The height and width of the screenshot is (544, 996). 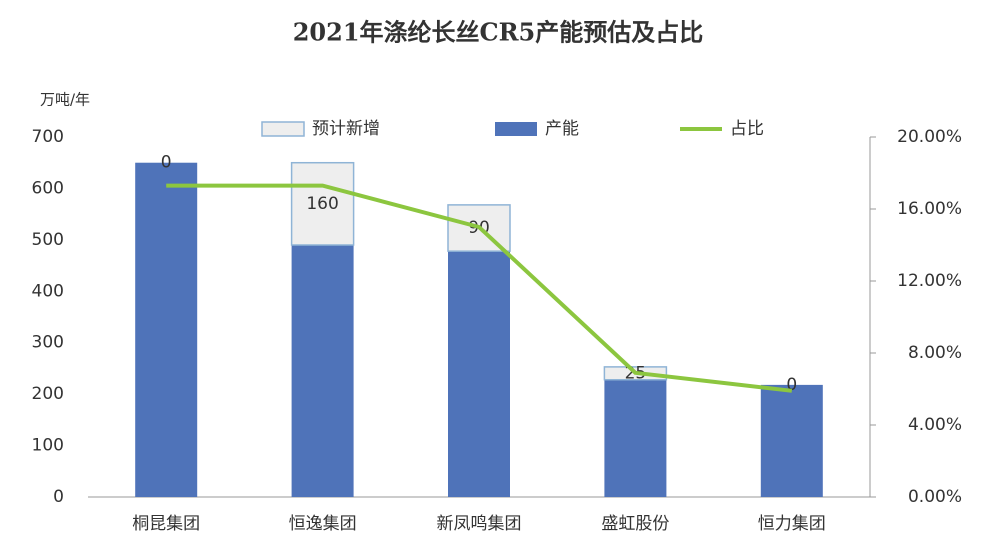 What do you see at coordinates (935, 425) in the screenshot?
I see `y2-tick-label: 4.00%` at bounding box center [935, 425].